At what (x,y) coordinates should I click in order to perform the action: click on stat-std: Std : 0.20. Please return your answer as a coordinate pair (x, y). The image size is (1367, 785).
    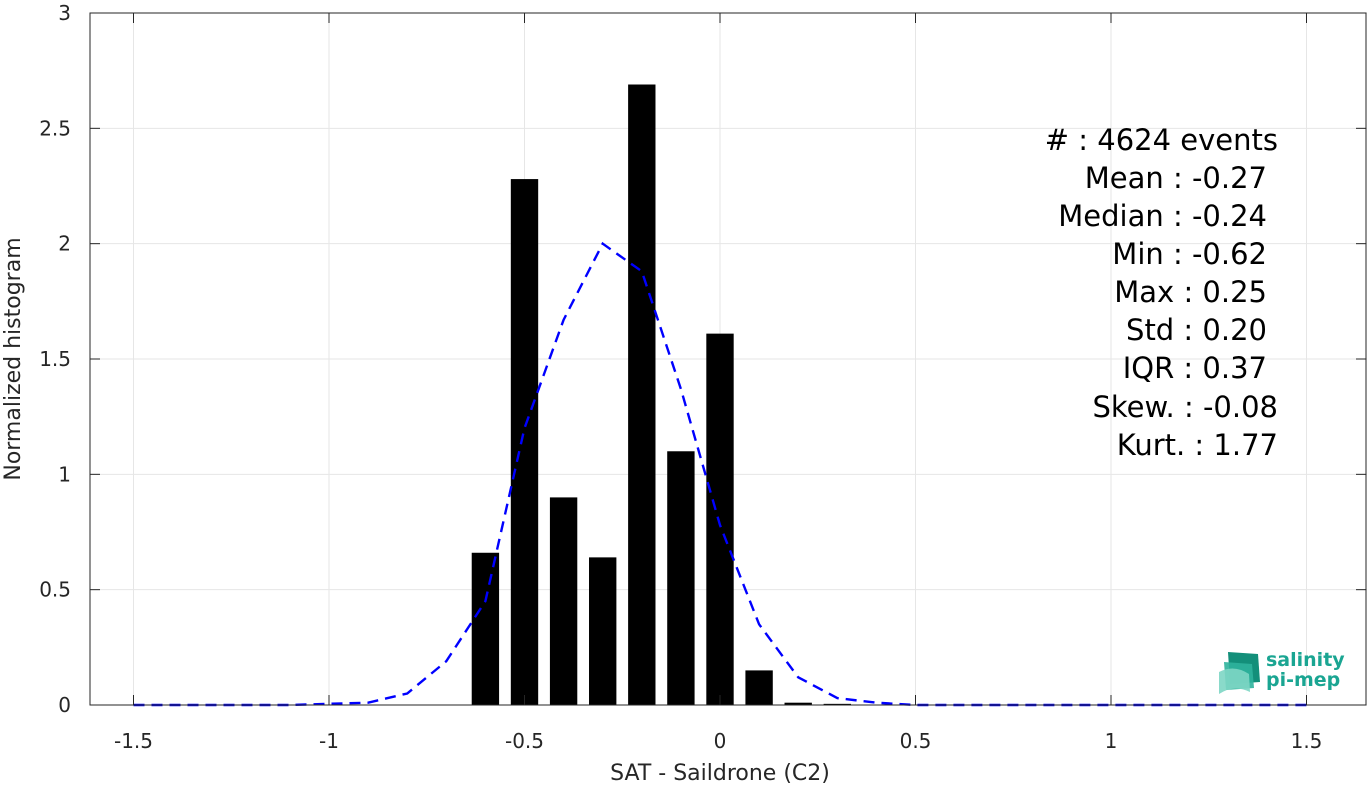
    Looking at the image, I should click on (1196, 330).